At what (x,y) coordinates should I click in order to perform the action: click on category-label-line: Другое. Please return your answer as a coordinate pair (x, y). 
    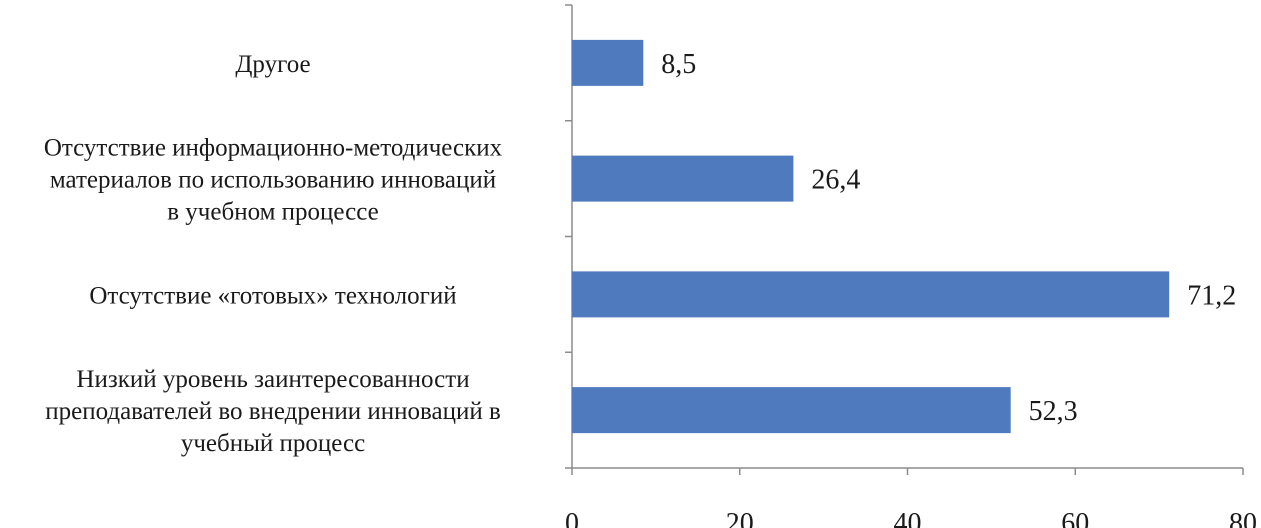
    Looking at the image, I should click on (272, 64).